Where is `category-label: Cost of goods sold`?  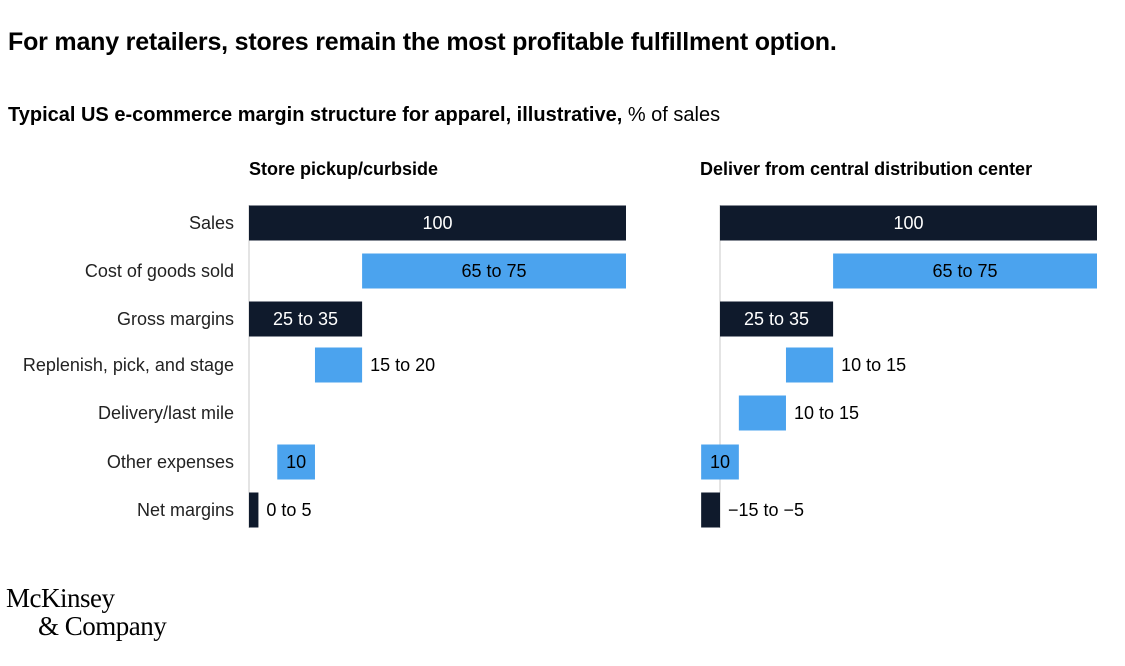 category-label: Cost of goods sold is located at coordinates (159, 271).